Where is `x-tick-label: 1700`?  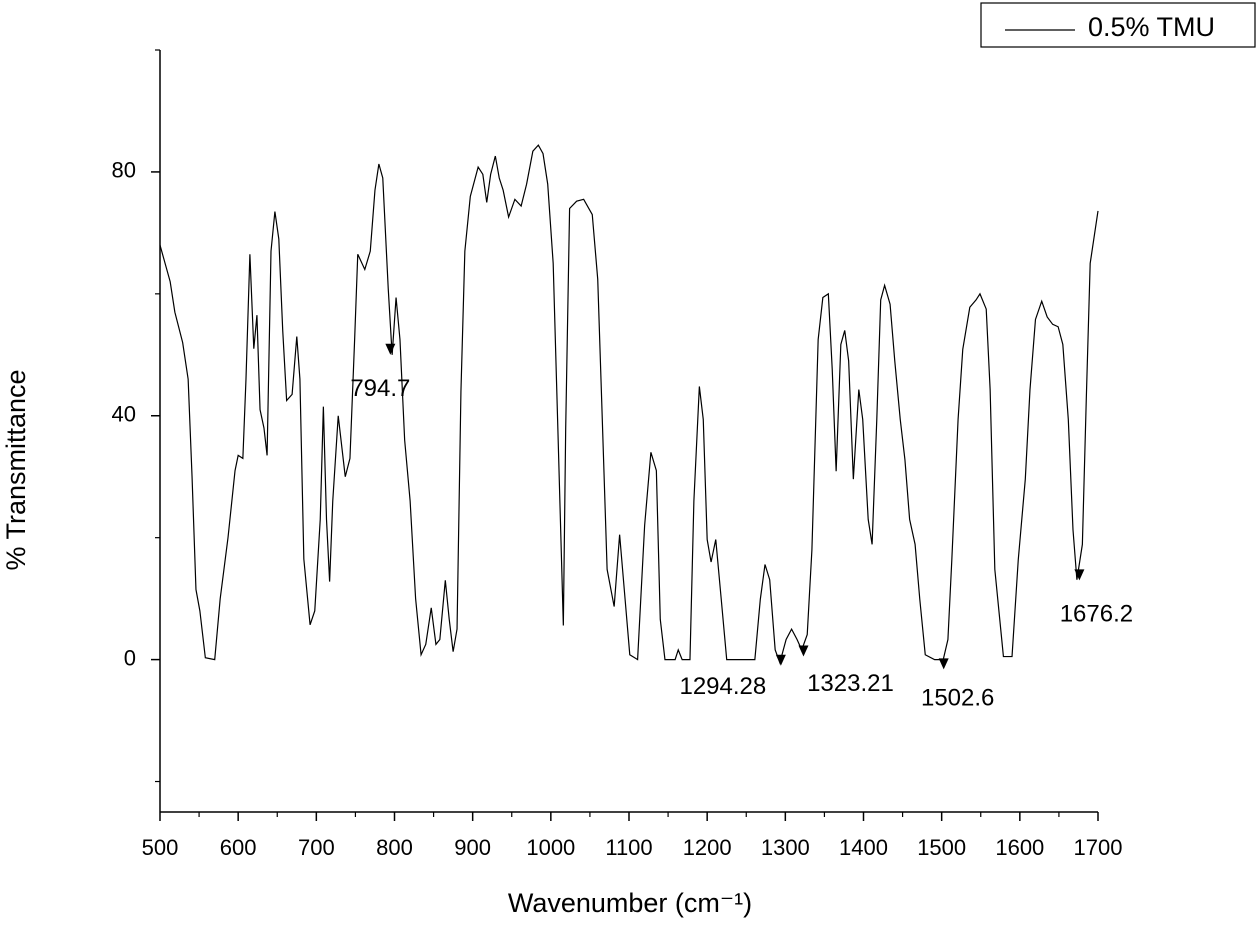
x-tick-label: 1700 is located at coordinates (1098, 847).